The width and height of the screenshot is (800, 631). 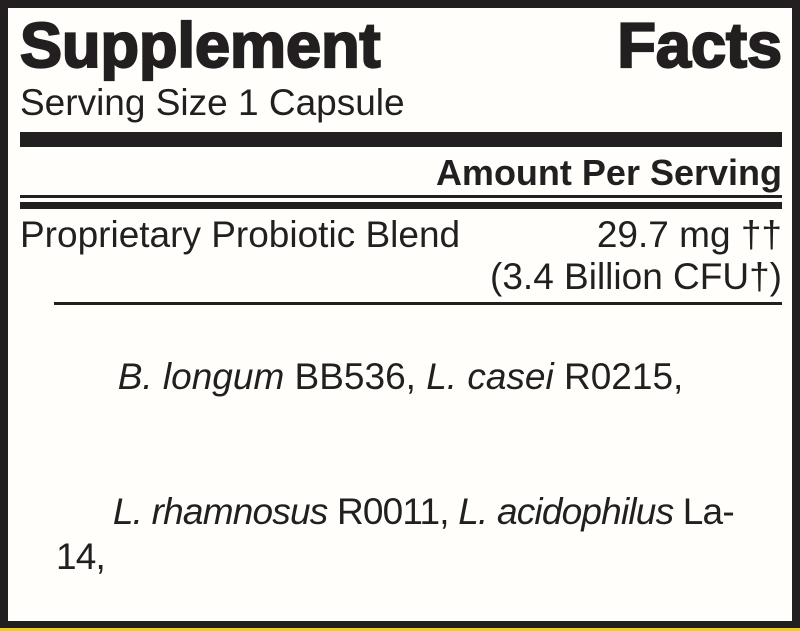 What do you see at coordinates (419, 626) in the screenshot?
I see `strain-line-3: L. plantarum R1012, B. lactis BI-04 ††` at bounding box center [419, 626].